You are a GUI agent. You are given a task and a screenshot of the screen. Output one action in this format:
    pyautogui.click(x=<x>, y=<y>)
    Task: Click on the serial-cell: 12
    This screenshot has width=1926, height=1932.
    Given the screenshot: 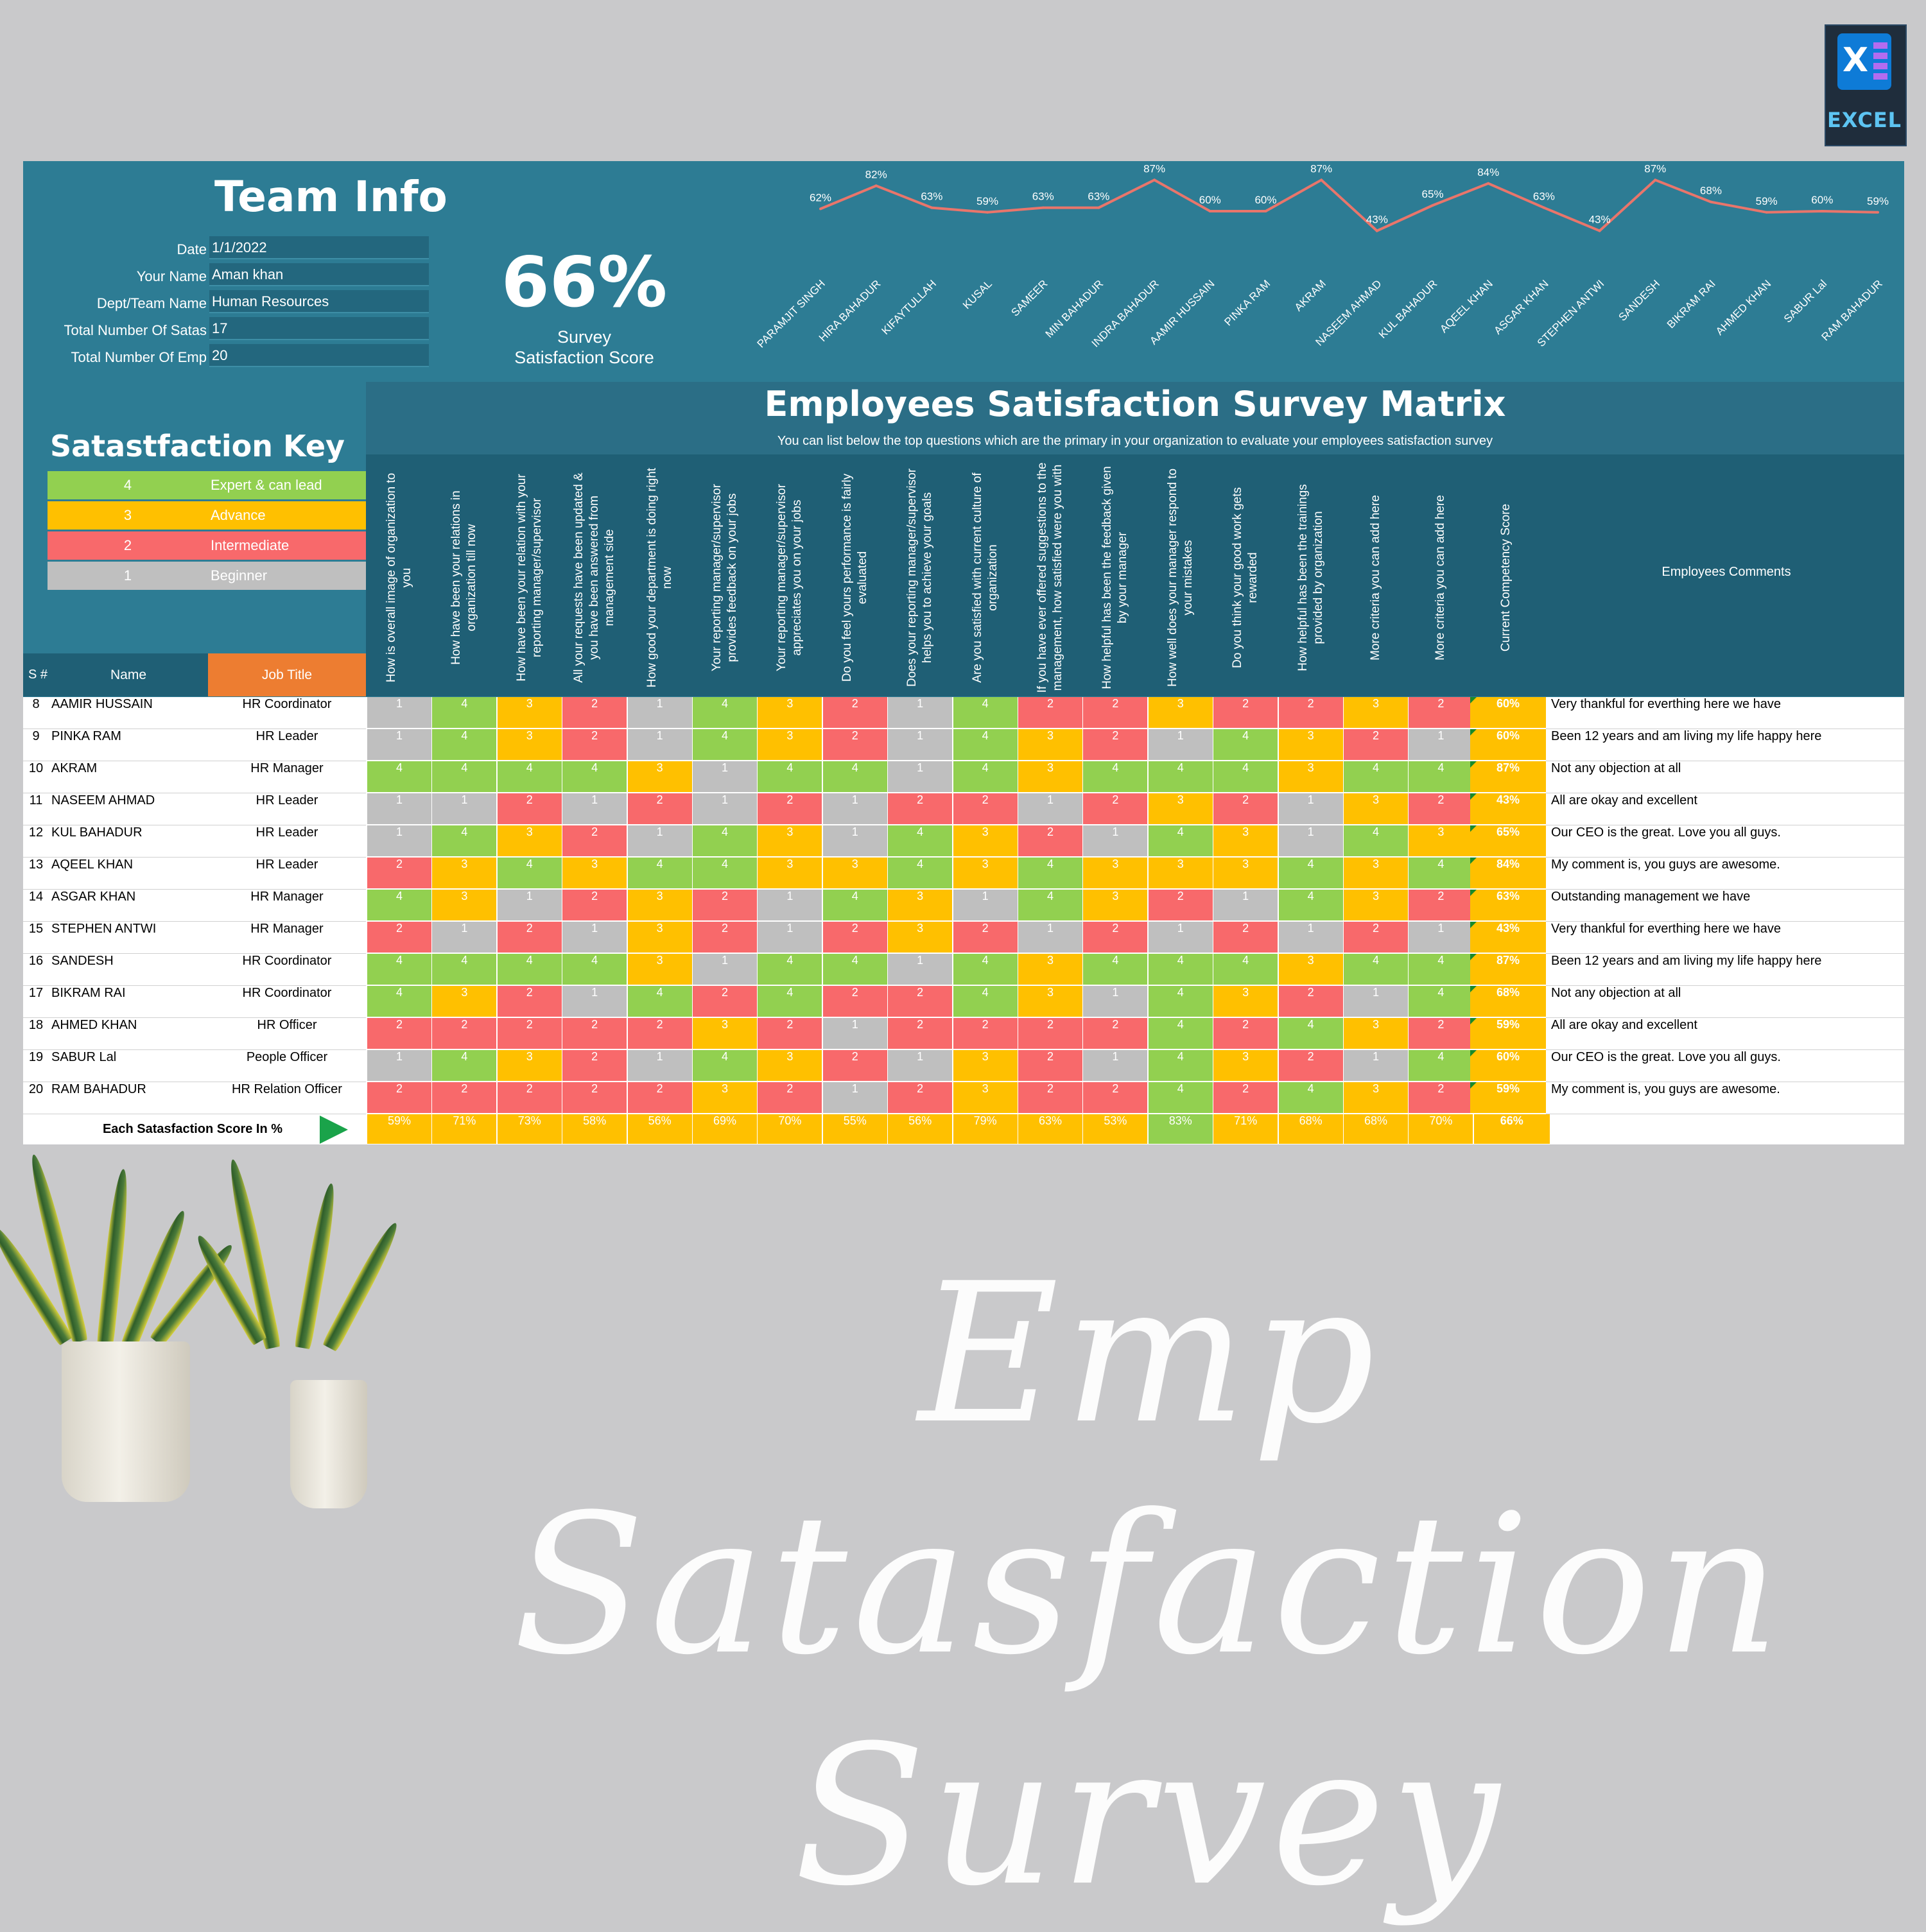 What is the action you would take?
    pyautogui.click(x=36, y=832)
    